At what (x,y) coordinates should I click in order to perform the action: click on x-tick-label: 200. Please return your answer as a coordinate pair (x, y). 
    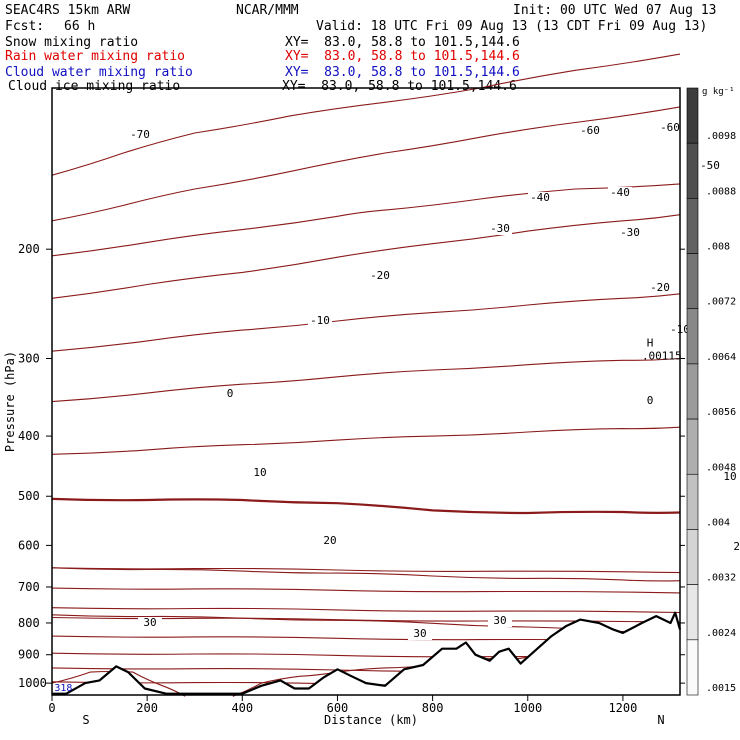
    Looking at the image, I should click on (147, 708).